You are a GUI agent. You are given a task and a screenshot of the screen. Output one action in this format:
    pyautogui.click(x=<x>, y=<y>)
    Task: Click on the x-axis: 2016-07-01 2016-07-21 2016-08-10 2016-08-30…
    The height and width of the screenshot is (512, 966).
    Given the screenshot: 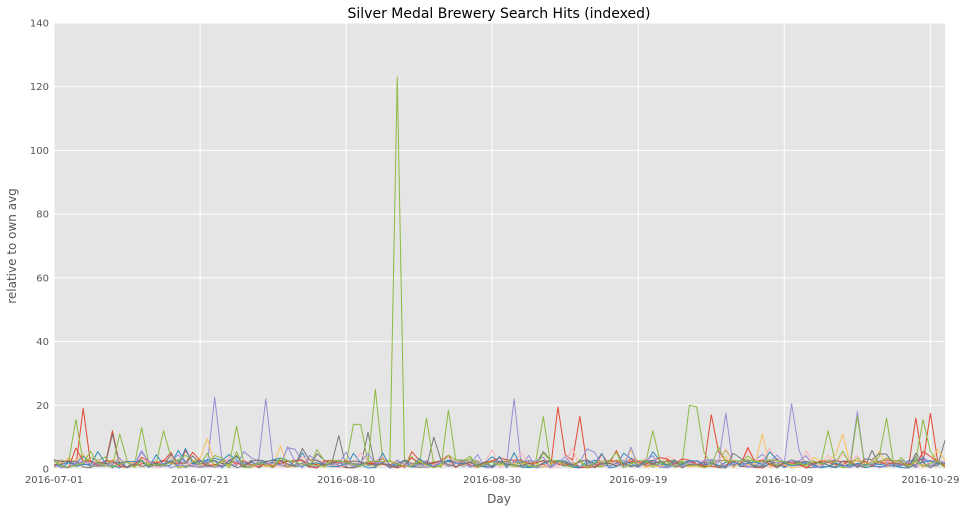 What is the action you would take?
    pyautogui.click(x=492, y=480)
    